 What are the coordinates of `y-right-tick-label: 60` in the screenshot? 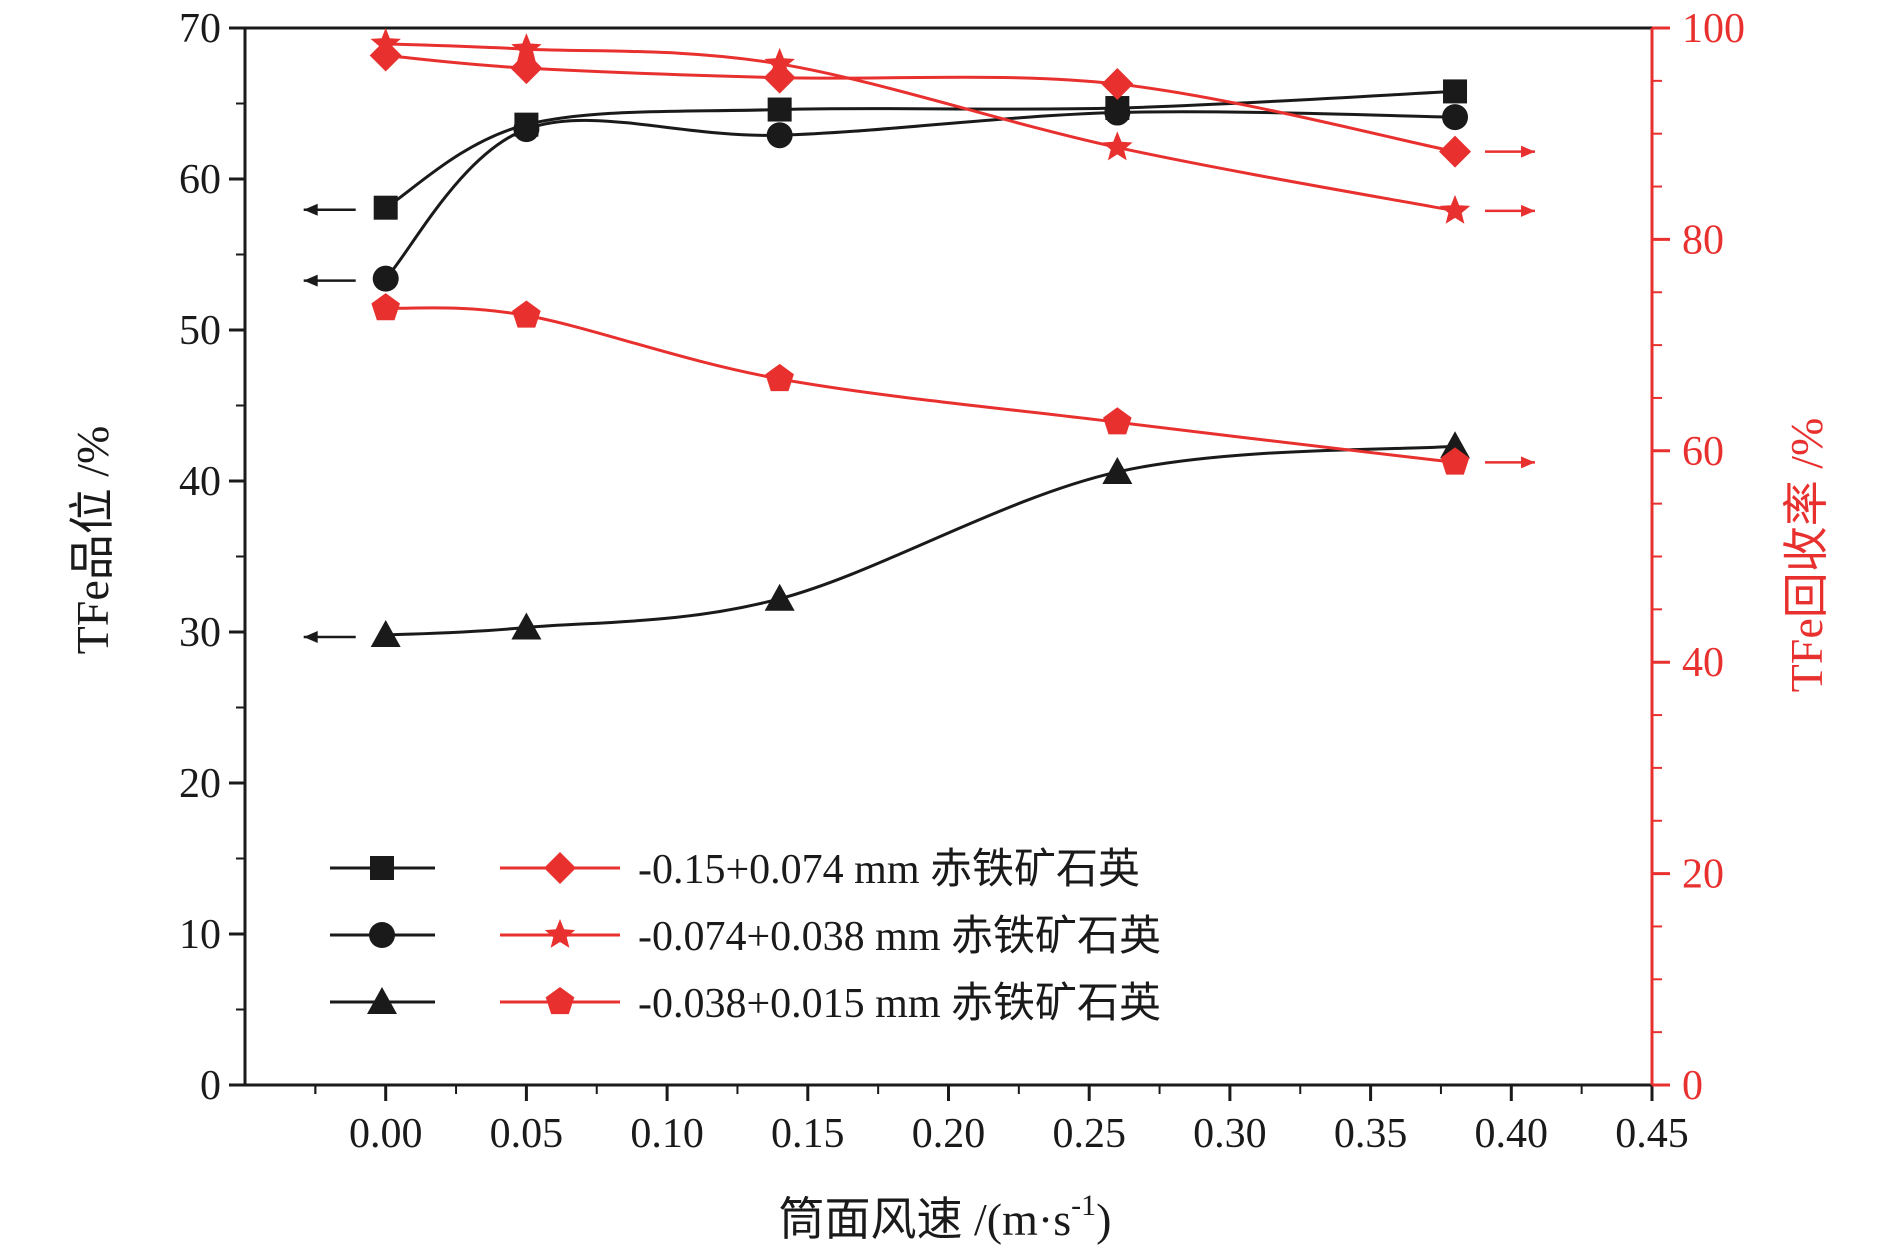 It's located at (1703, 452).